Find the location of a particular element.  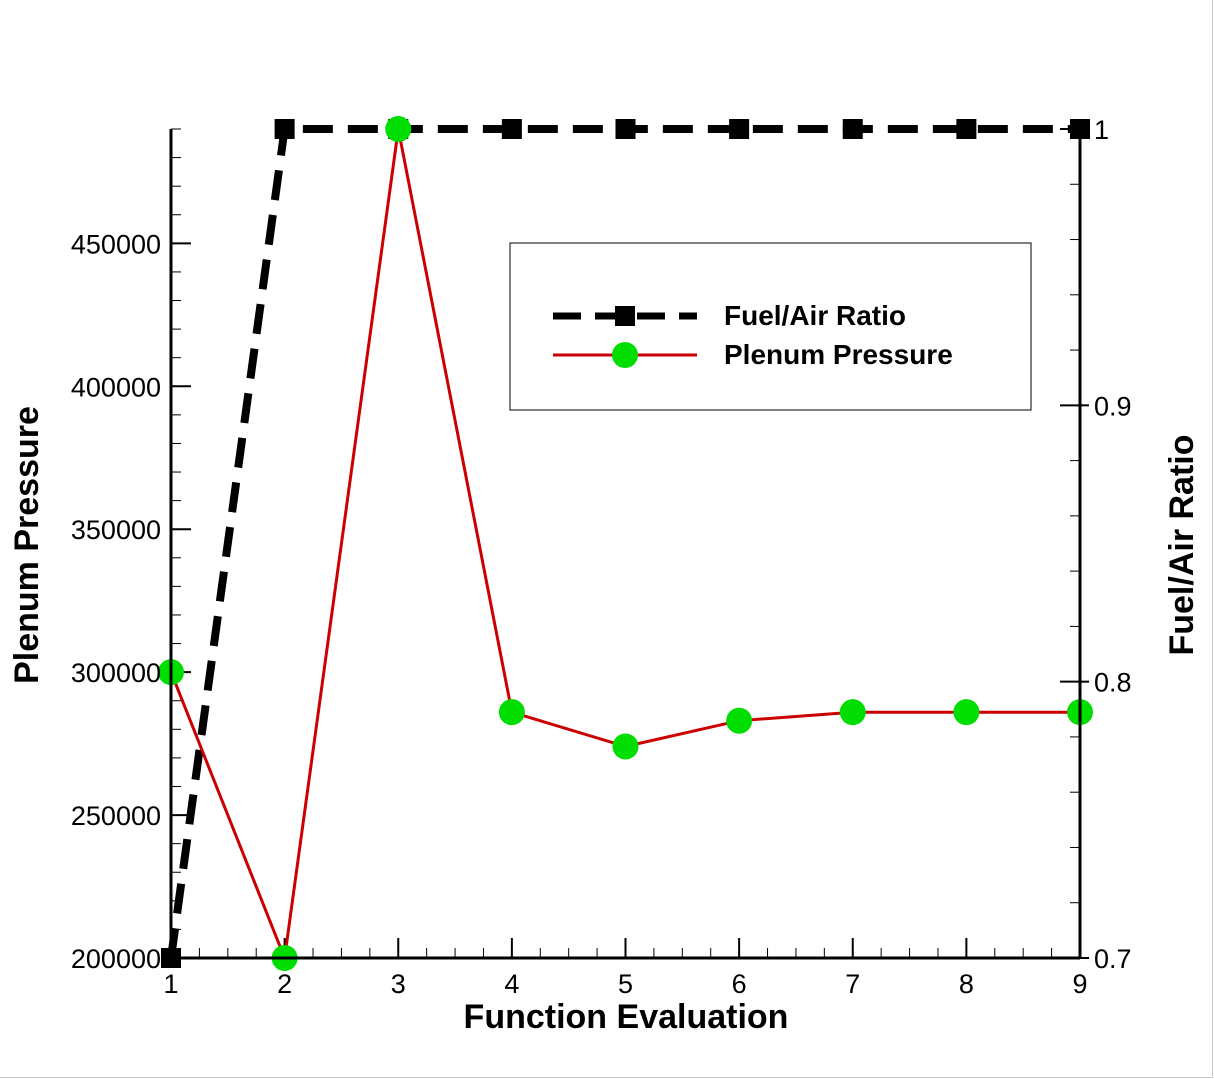

x-tick-label: 2 is located at coordinates (284, 984).